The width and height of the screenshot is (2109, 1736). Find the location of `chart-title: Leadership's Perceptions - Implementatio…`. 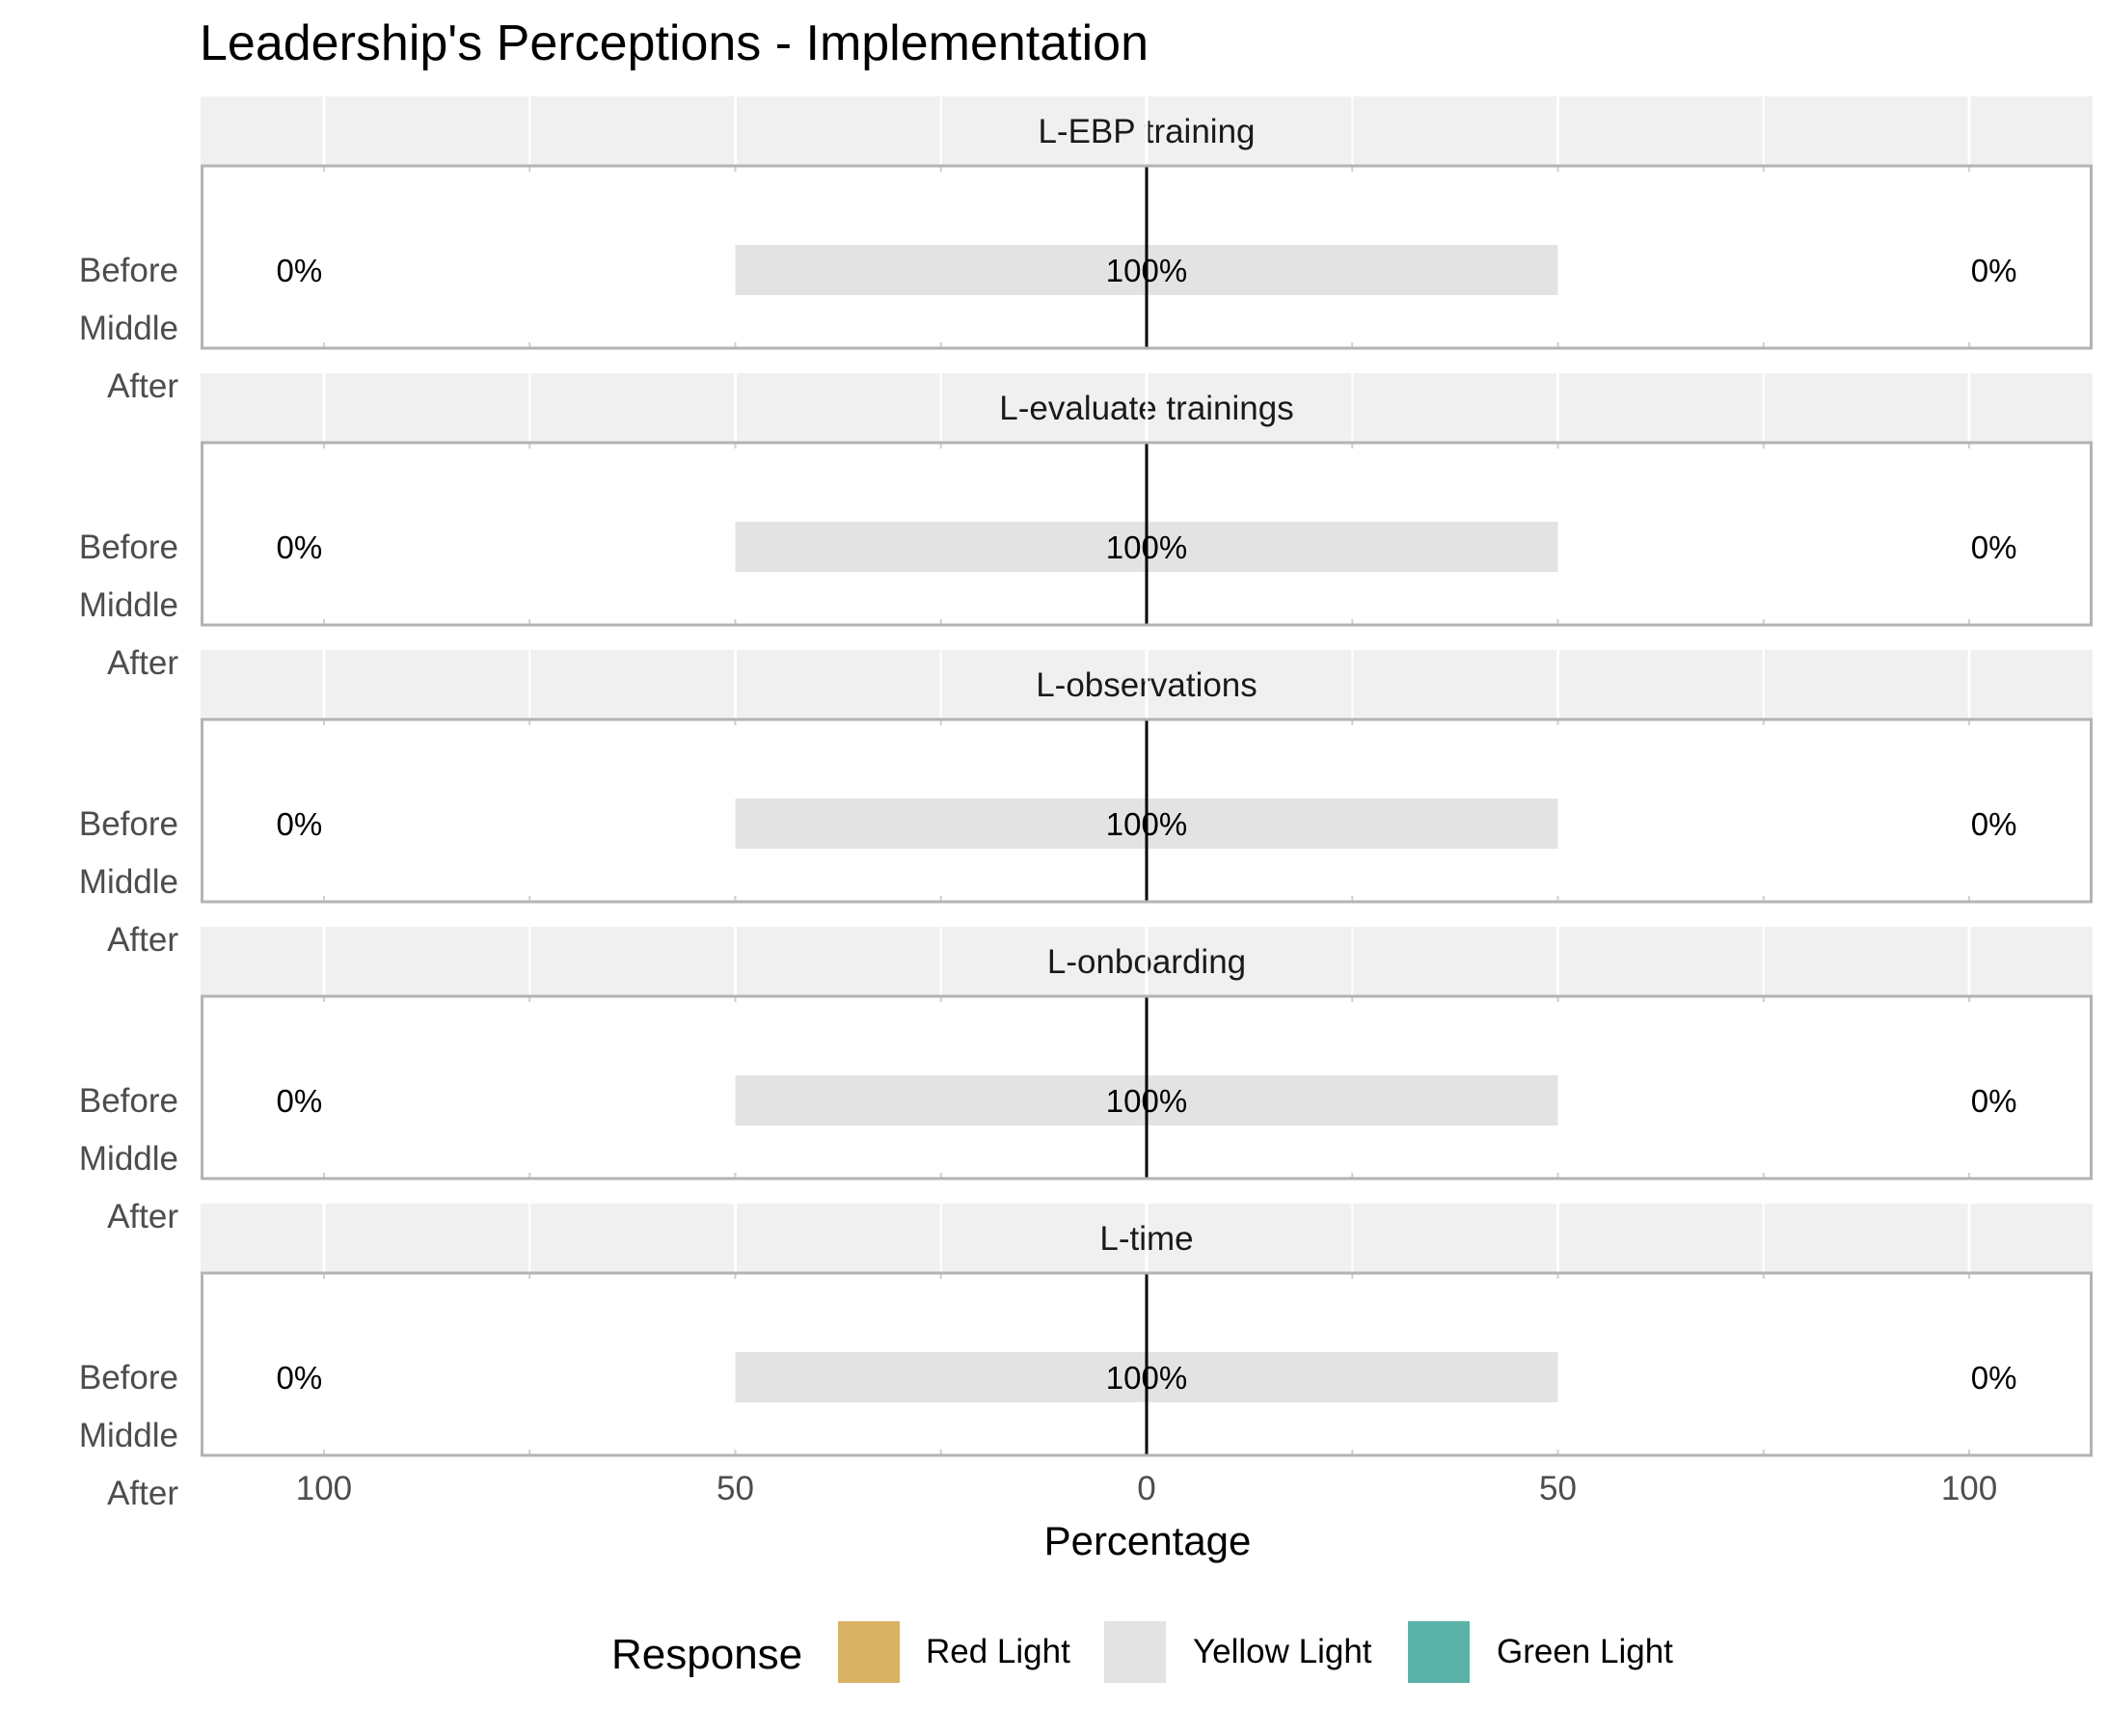

chart-title: Leadership's Perceptions - Implementatio… is located at coordinates (674, 43).